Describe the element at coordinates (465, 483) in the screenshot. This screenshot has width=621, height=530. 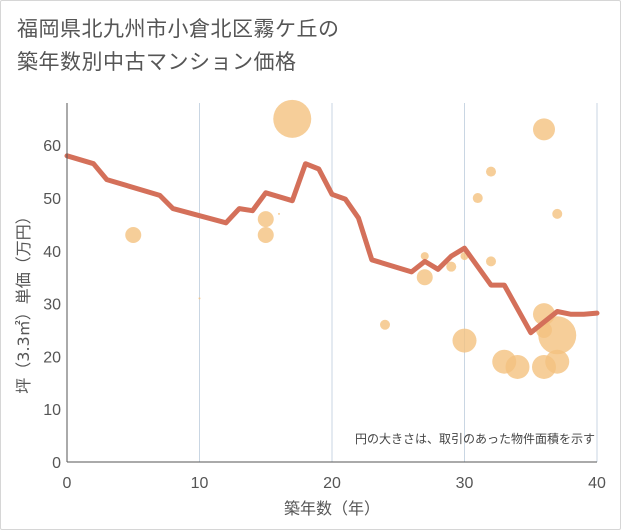
I see `x-tick-label: 30` at that location.